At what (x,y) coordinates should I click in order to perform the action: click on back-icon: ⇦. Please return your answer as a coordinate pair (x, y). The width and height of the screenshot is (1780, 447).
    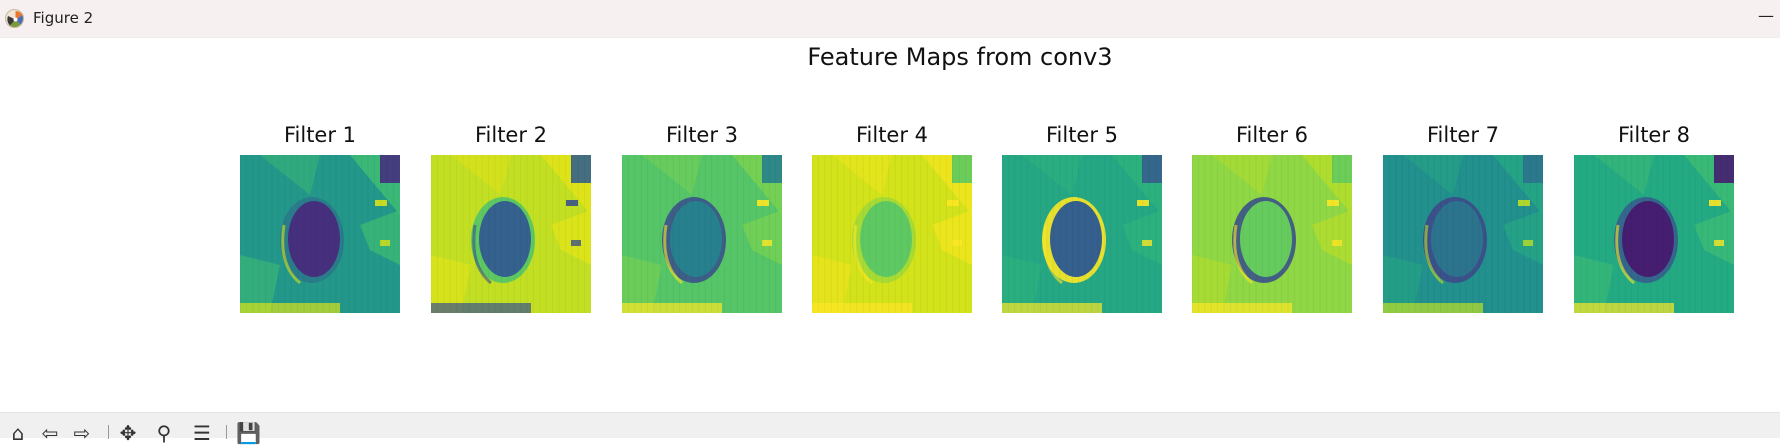
    Looking at the image, I should click on (50, 433).